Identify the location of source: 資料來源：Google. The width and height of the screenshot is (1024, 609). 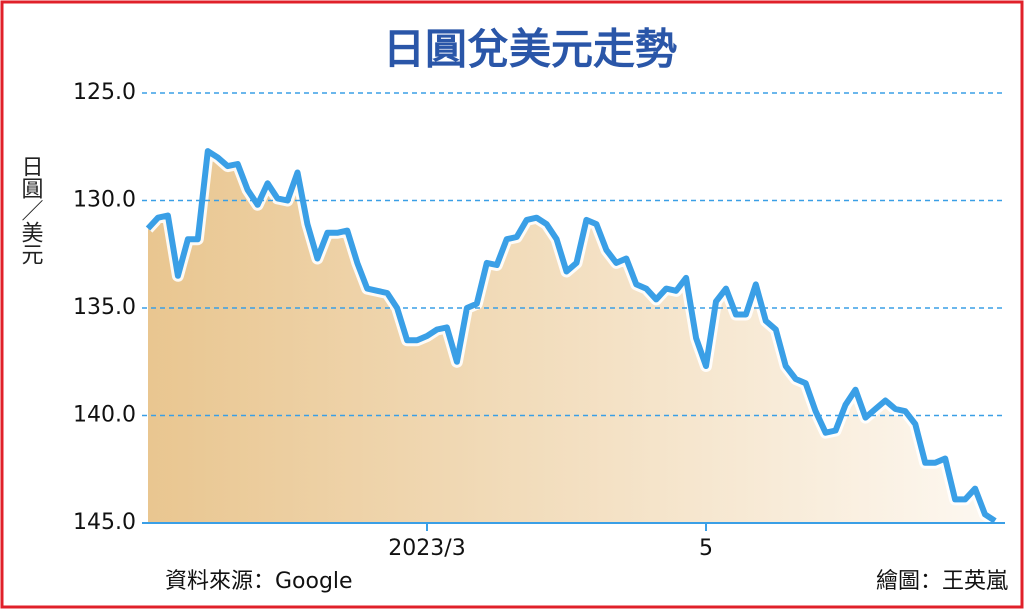
(259, 581).